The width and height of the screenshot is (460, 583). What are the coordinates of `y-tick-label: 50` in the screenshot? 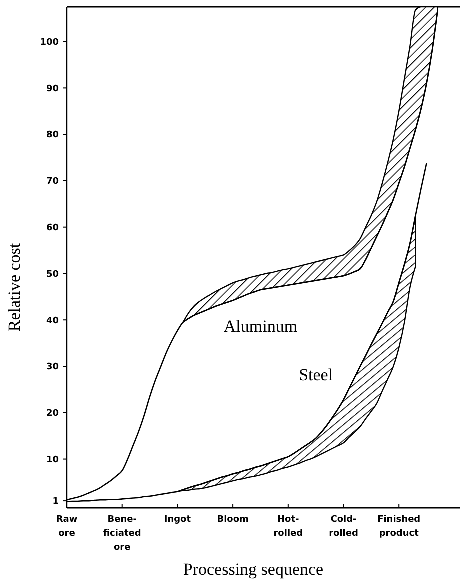 It's located at (52, 275).